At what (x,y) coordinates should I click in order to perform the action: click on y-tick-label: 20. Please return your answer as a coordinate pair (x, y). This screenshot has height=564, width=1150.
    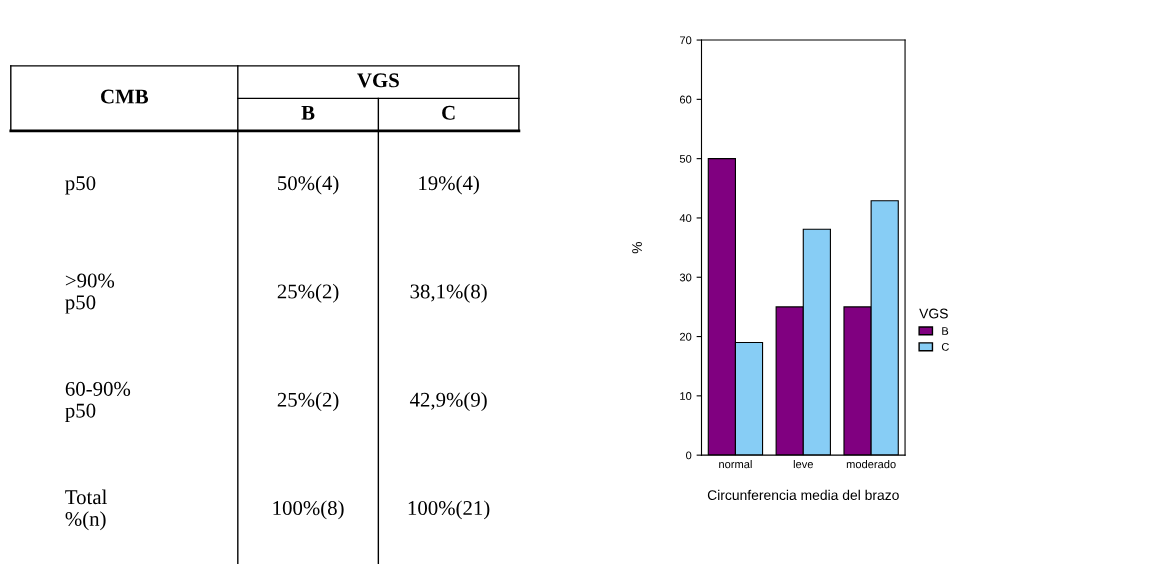
    Looking at the image, I should click on (685, 336).